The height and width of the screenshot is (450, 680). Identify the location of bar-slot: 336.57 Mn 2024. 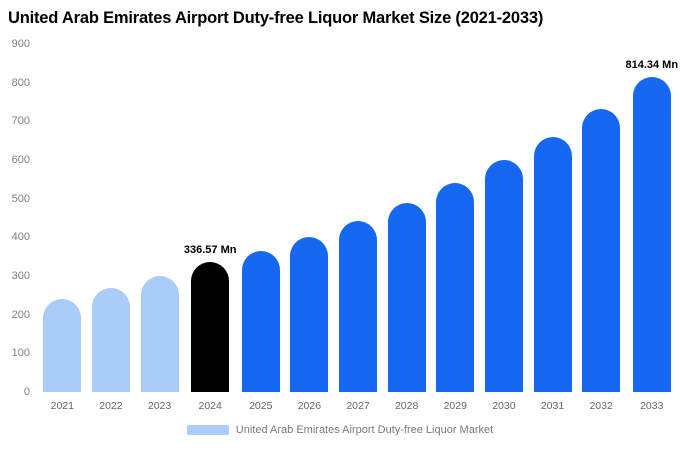
(210, 228).